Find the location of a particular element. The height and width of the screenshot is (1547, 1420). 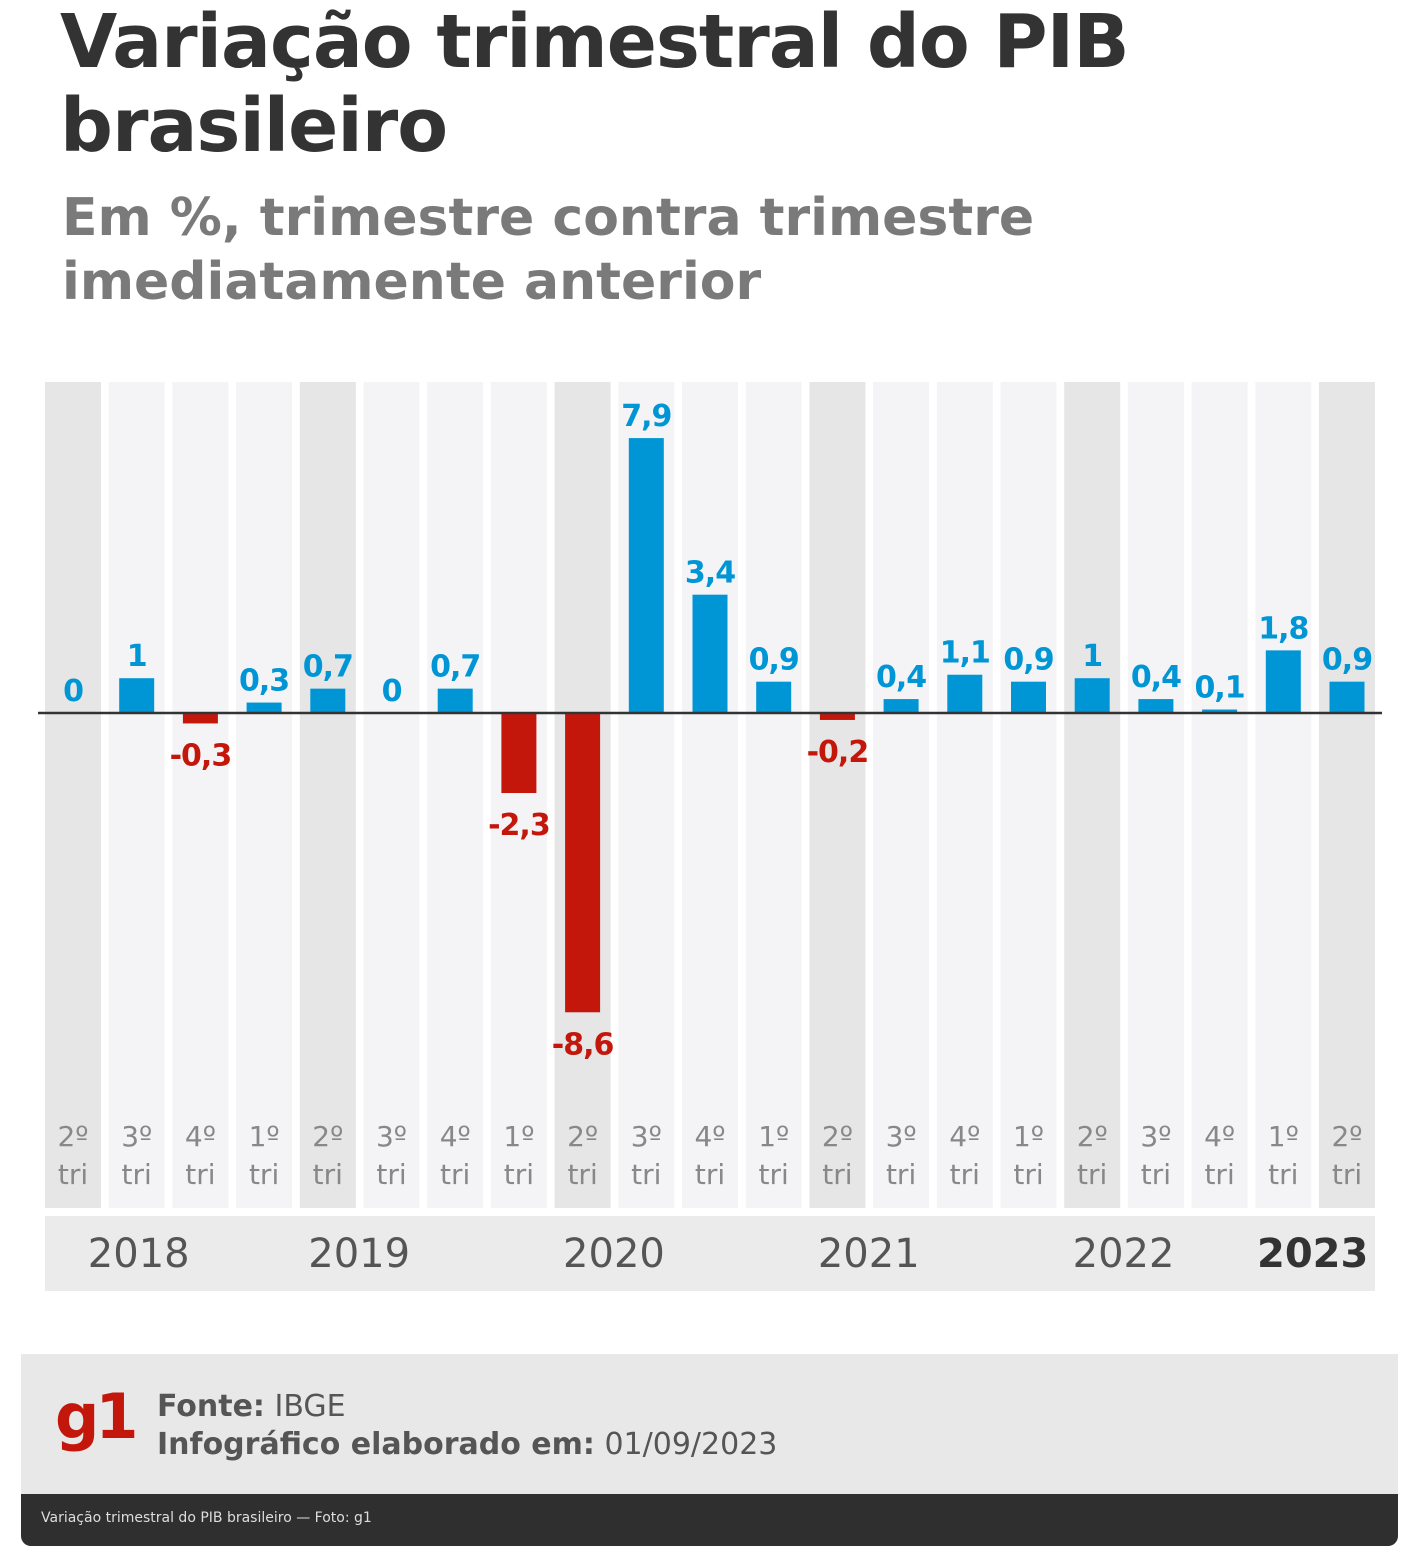

year-label: 2021 is located at coordinates (869, 1254).